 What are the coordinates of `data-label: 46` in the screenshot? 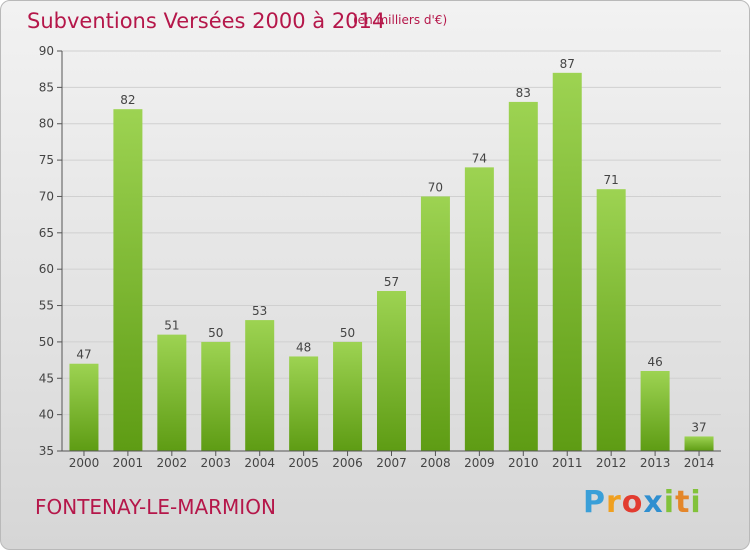 It's located at (654, 362).